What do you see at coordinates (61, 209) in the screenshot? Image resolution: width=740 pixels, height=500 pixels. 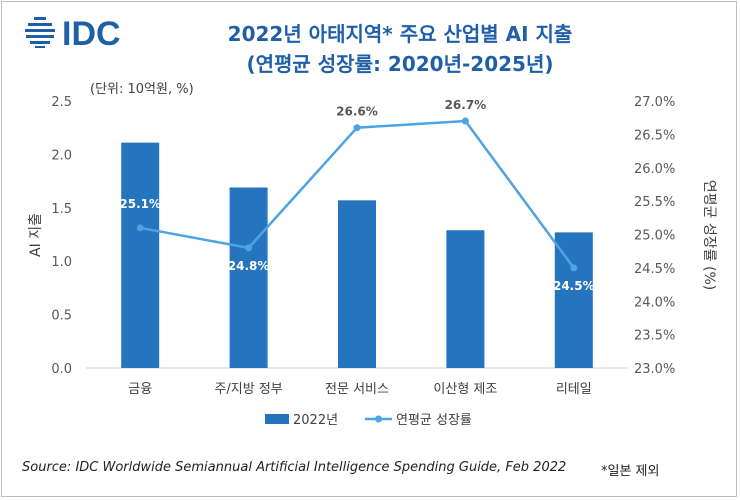 I see `y-tick-label: 1.5` at bounding box center [61, 209].